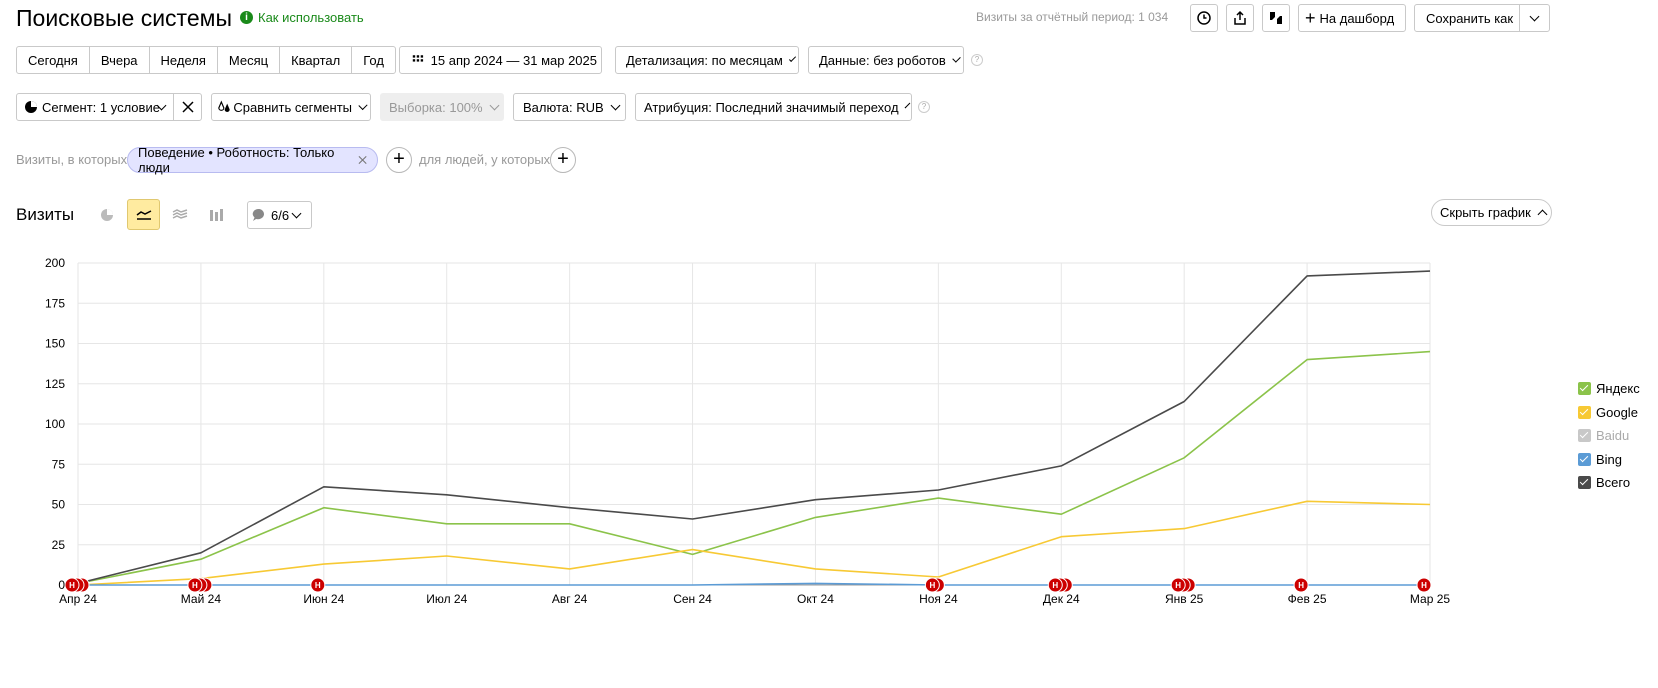 The height and width of the screenshot is (688, 1658). Describe the element at coordinates (754, 584) in the screenshot. I see `series-line-bing` at that location.